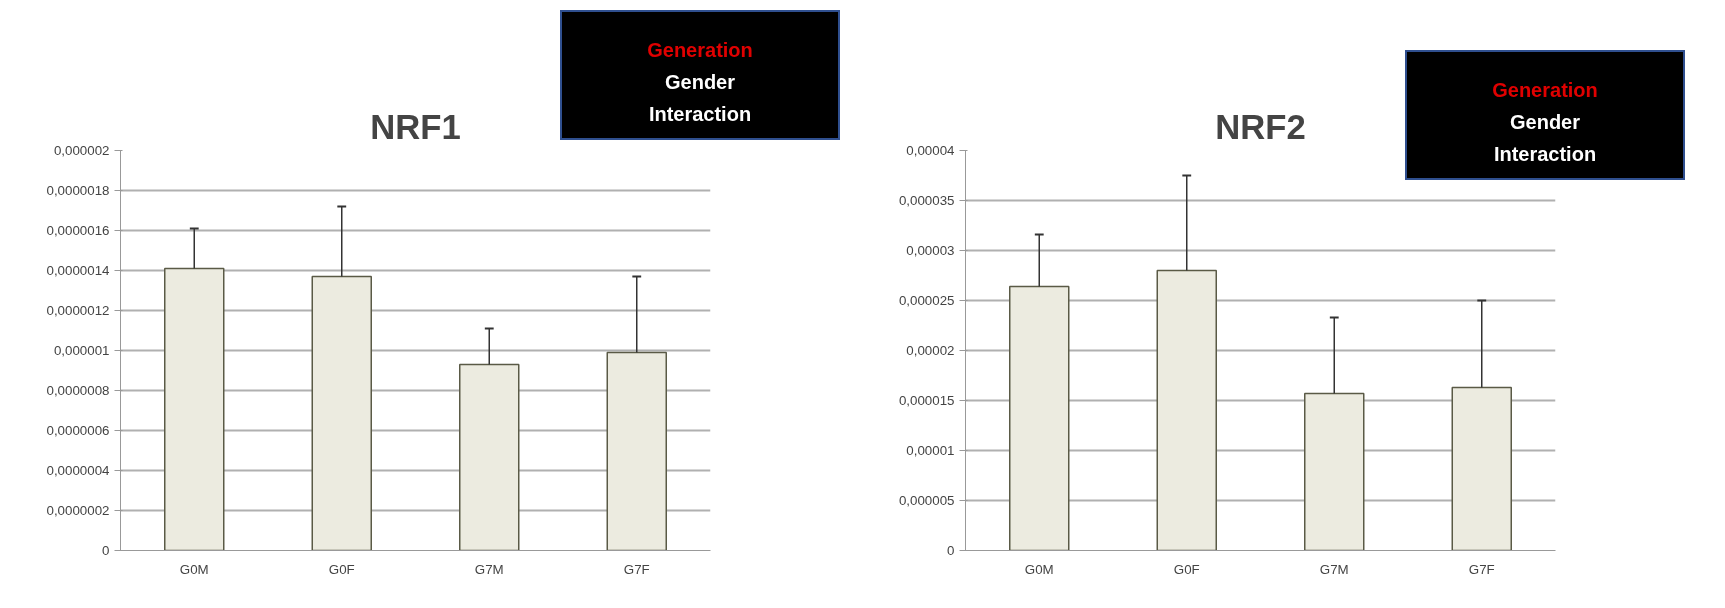 The height and width of the screenshot is (608, 1725). I want to click on y-tick-label: 0,0000002, so click(78, 510).